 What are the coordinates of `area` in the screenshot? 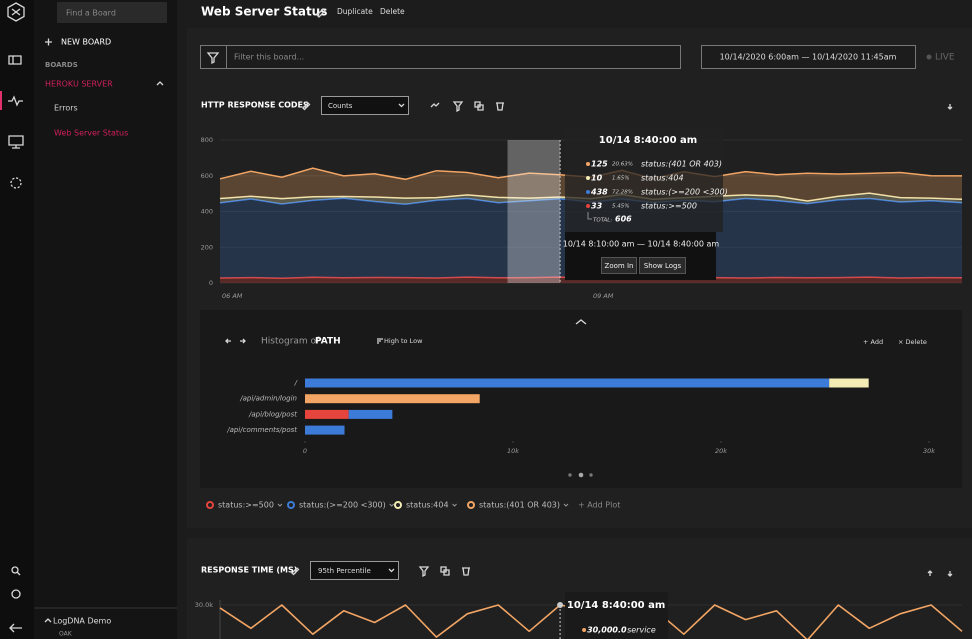 It's located at (591, 280).